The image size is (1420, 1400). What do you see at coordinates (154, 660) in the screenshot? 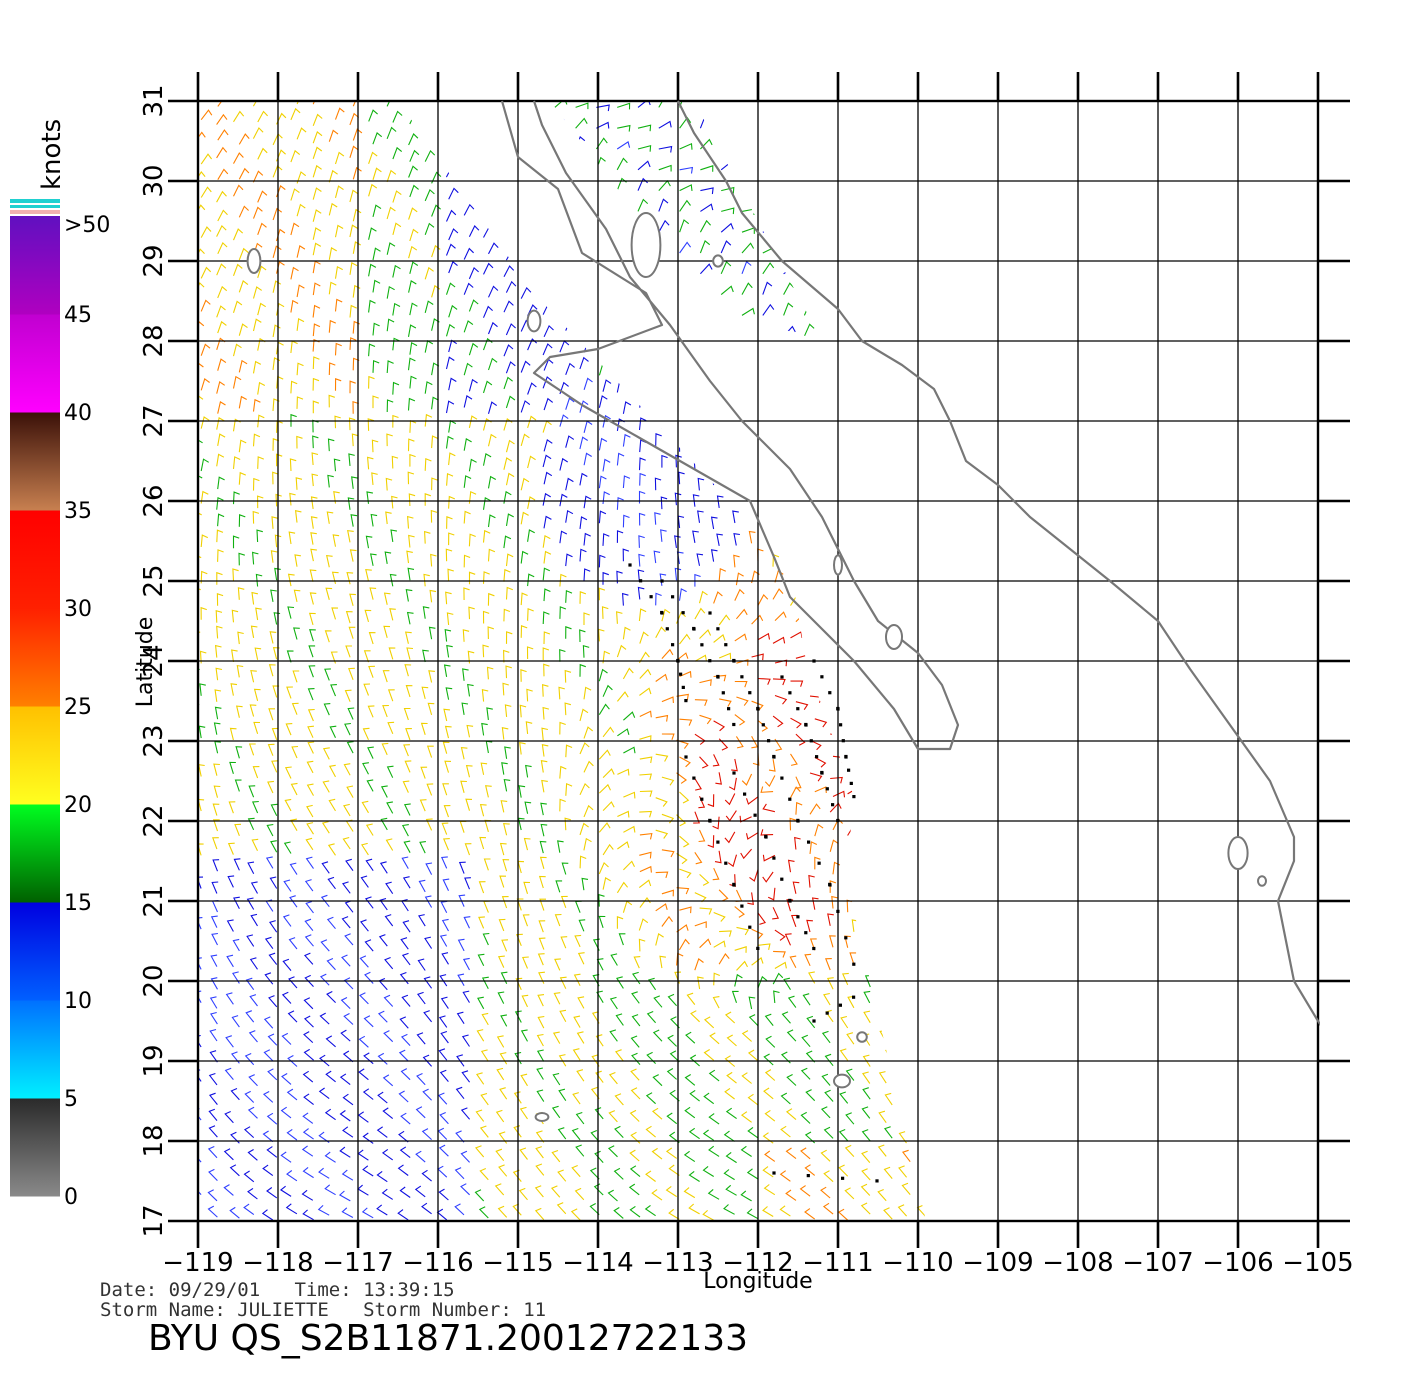
I see `y-tick-label: 24` at bounding box center [154, 660].